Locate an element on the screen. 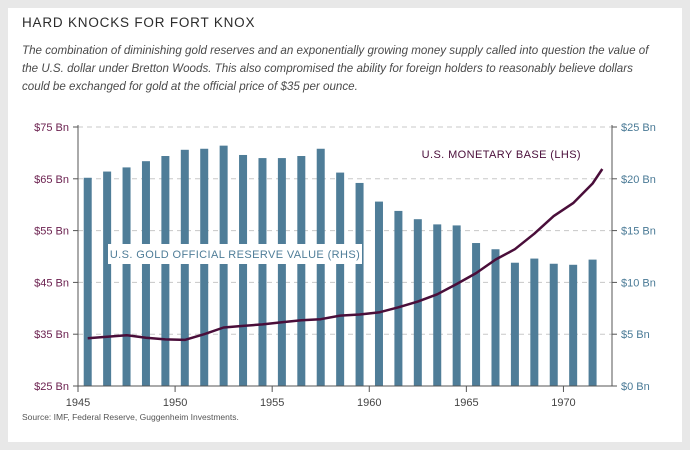  gold-reserve-label: U.S. GOLD OFFICIAL RESERVE VALUE (RHS) is located at coordinates (235, 255).